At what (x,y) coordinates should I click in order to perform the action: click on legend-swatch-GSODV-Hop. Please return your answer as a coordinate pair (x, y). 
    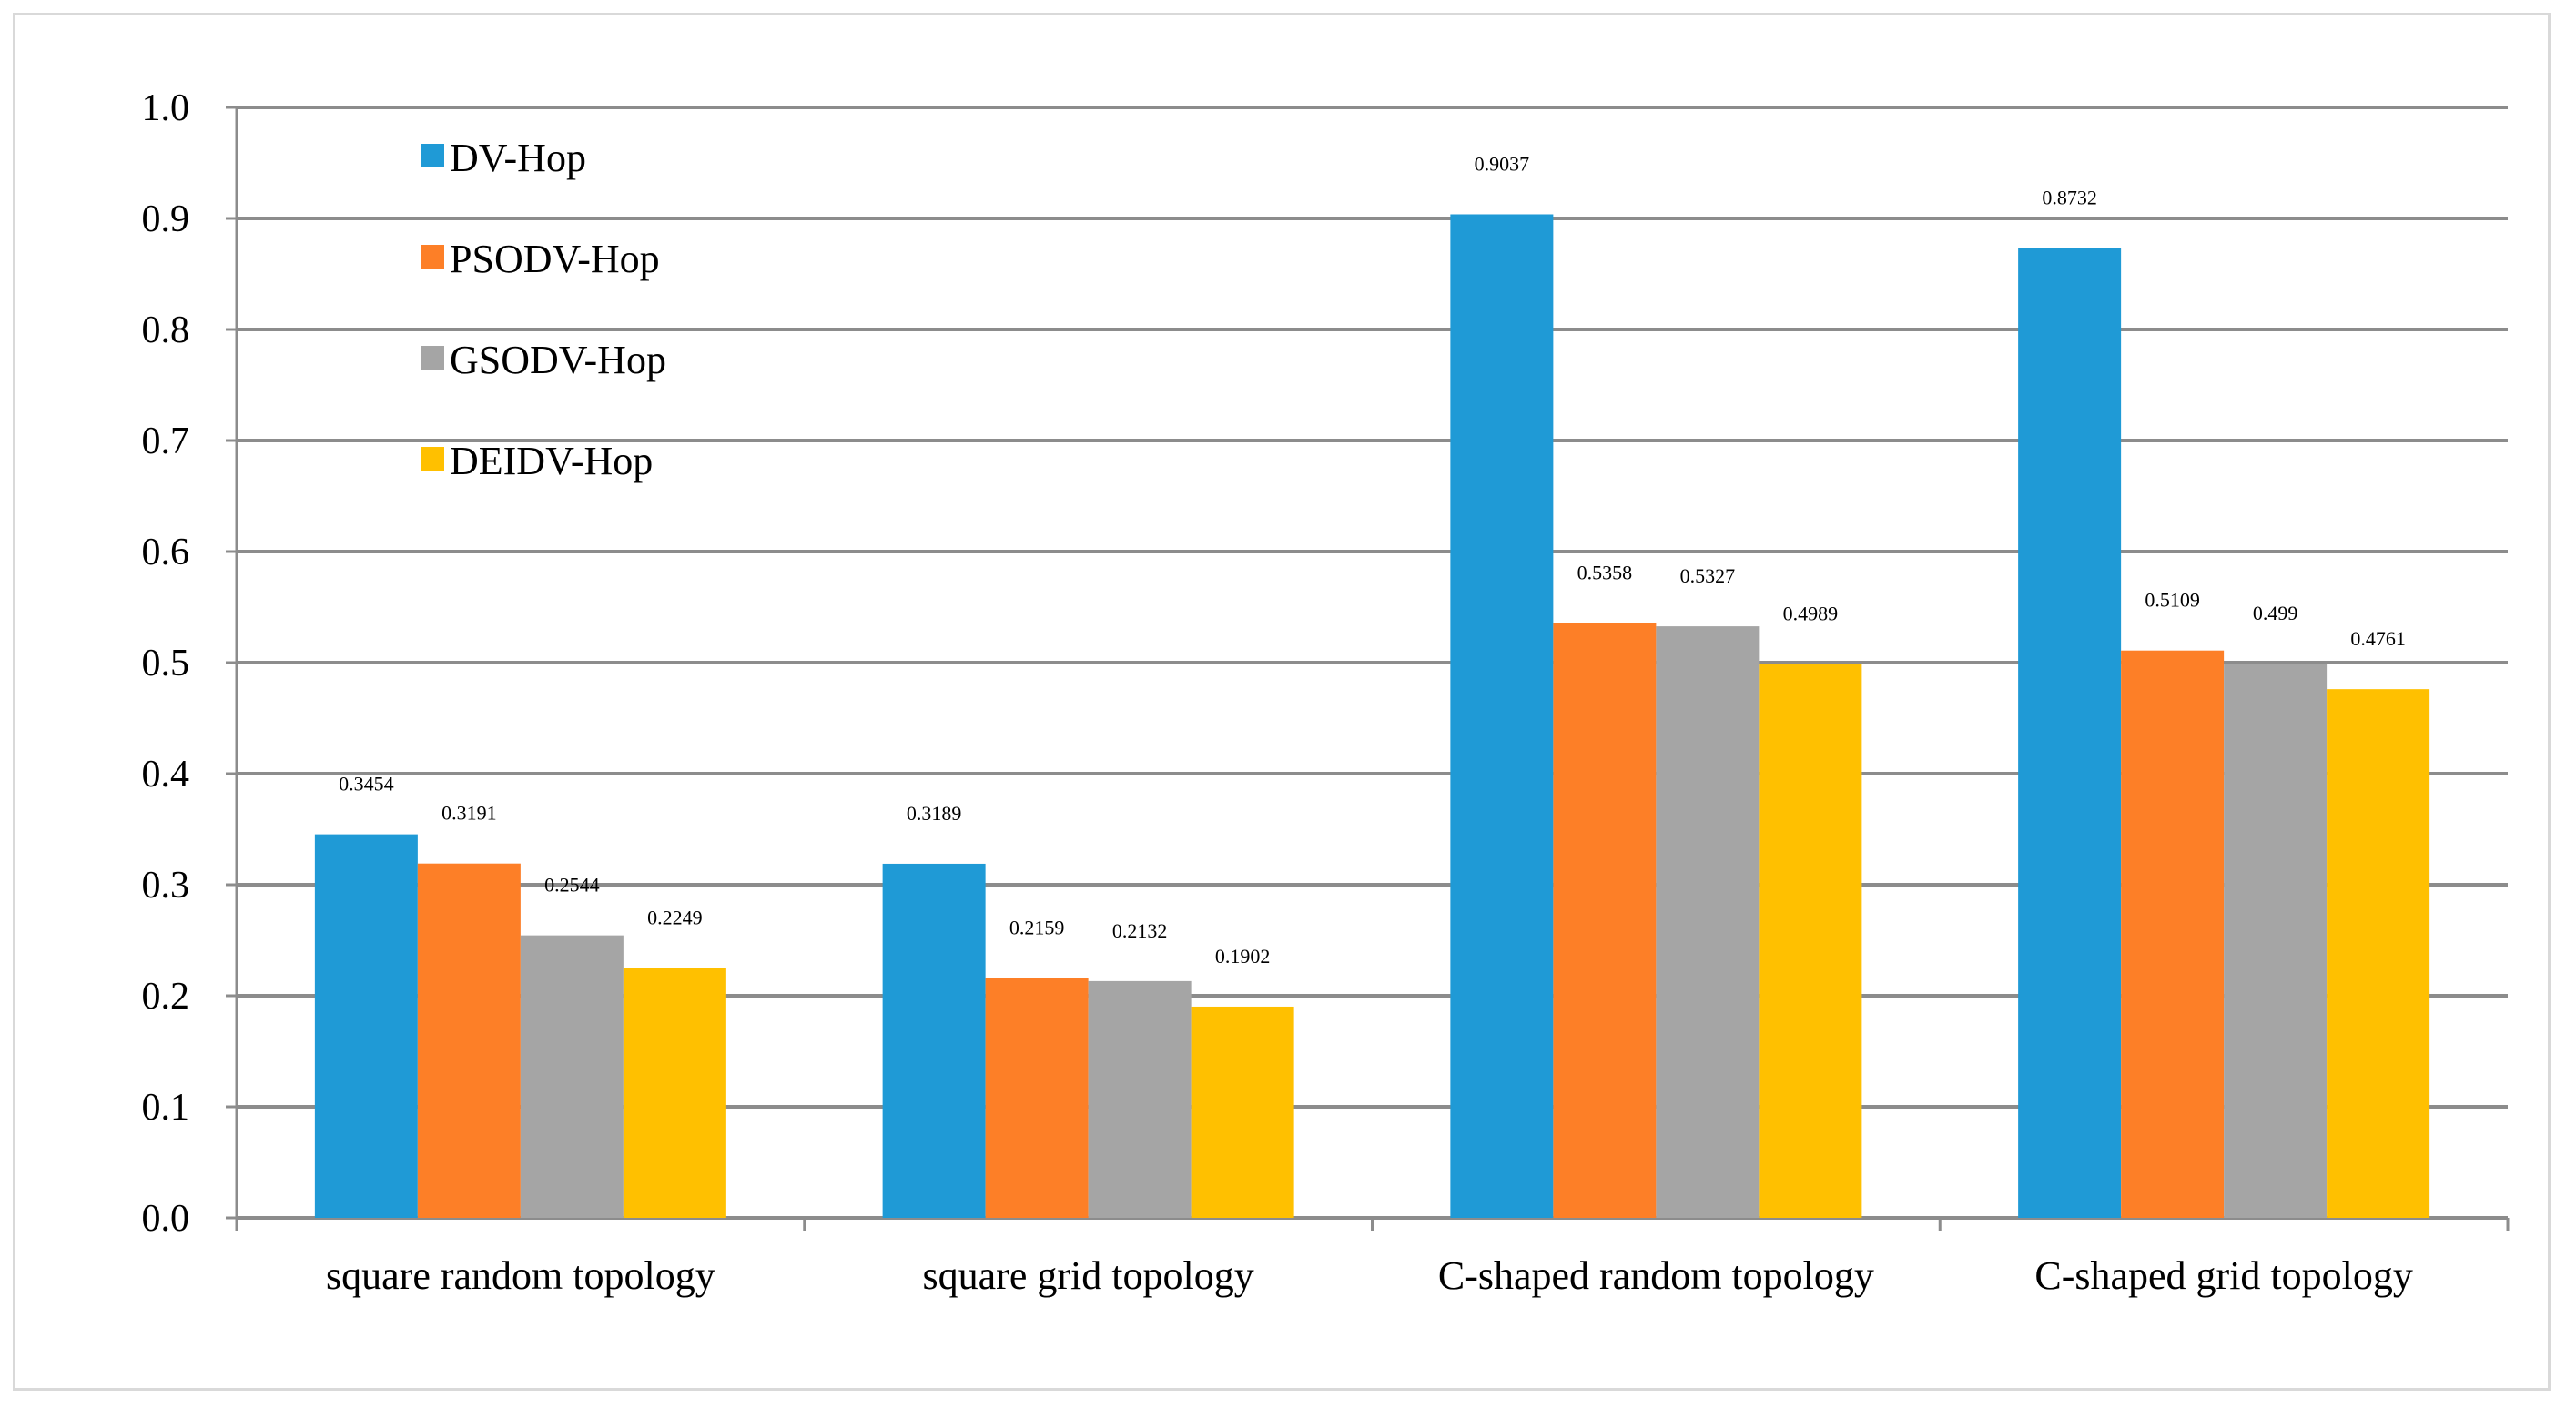
    Looking at the image, I should click on (432, 358).